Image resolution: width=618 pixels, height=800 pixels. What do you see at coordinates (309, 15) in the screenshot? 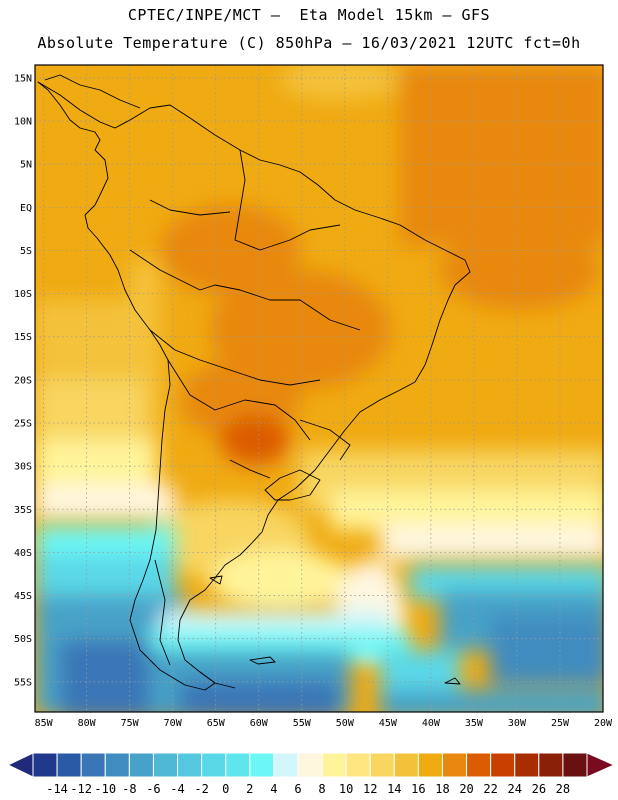
I see `map-title-line1: CPTEC/INPE/MCT – Eta Model 15km – GFS` at bounding box center [309, 15].